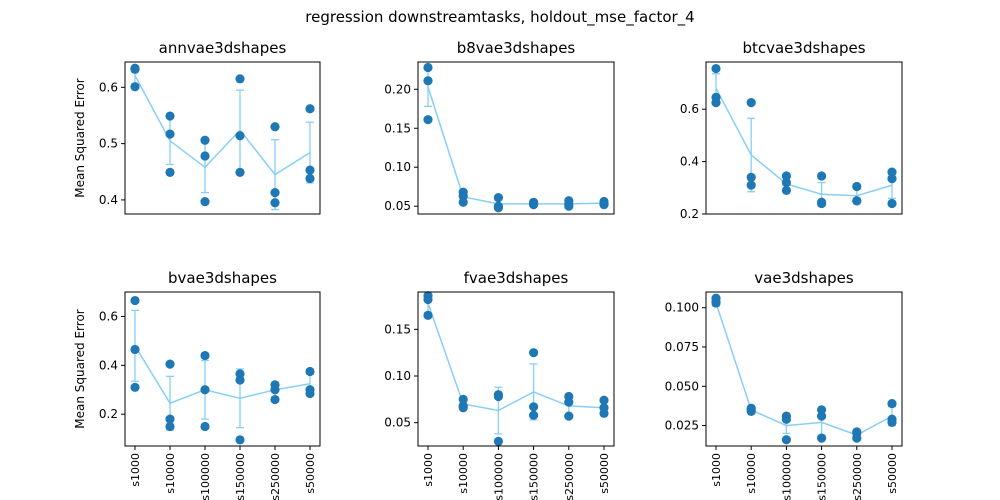 The width and height of the screenshot is (1000, 500). I want to click on y-tick-label: 0.20, so click(397, 89).